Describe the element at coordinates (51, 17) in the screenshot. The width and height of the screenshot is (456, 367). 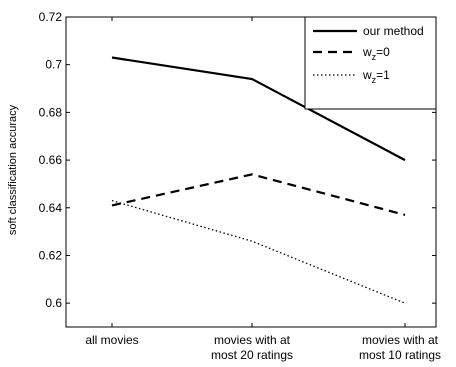
I see `y-tick-label: 0.72` at that location.